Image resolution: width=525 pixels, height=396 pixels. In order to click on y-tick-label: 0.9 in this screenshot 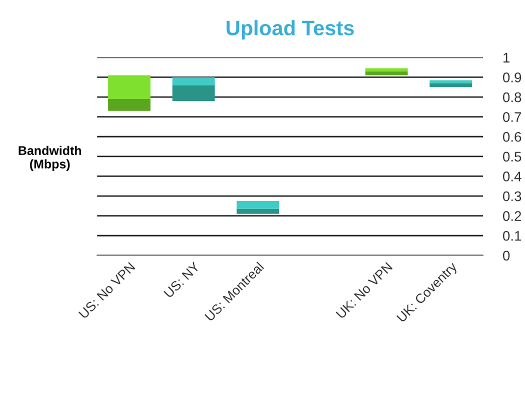, I will do `click(512, 77)`.